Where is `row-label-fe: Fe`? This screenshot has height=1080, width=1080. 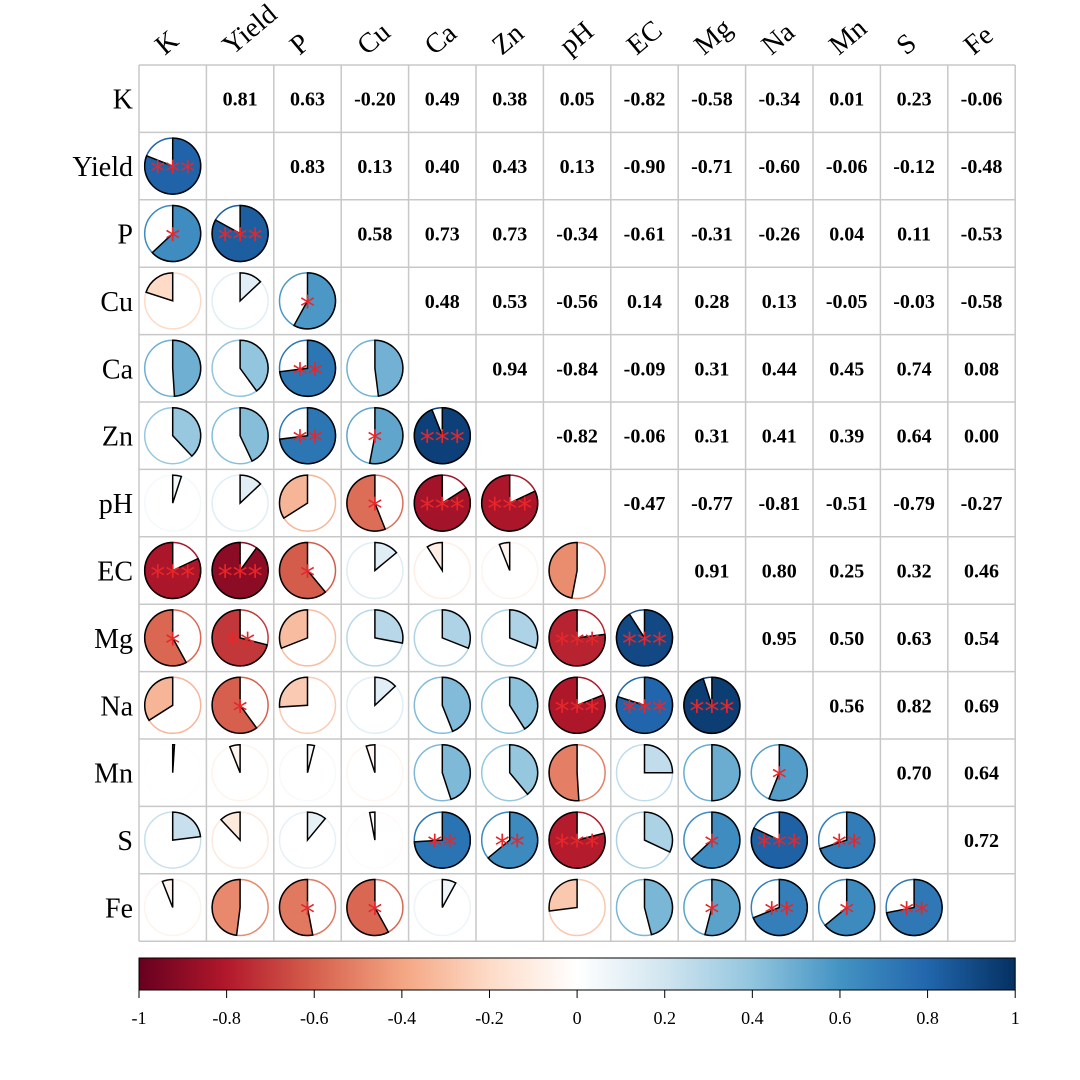
row-label-fe: Fe is located at coordinates (119, 909).